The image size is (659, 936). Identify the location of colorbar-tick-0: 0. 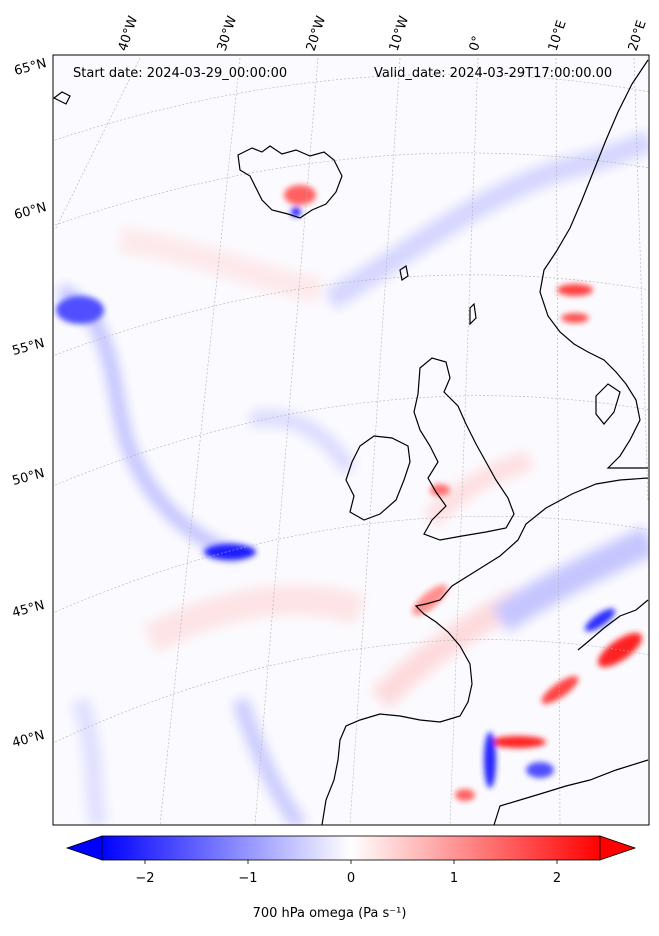
(351, 878).